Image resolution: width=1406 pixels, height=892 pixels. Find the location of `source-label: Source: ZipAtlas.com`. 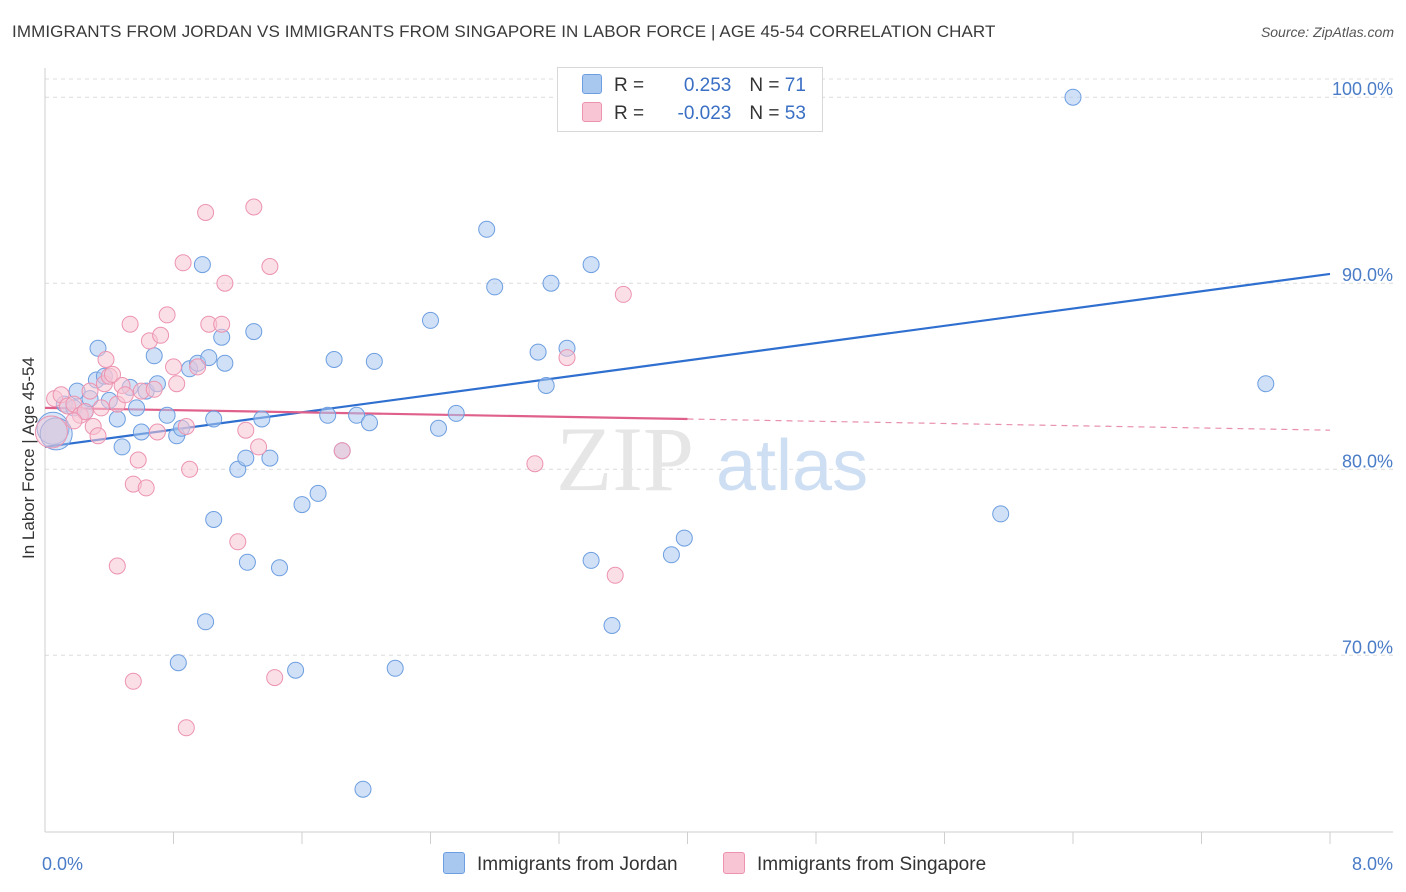

source-label: Source: ZipAtlas.com is located at coordinates (1327, 32).